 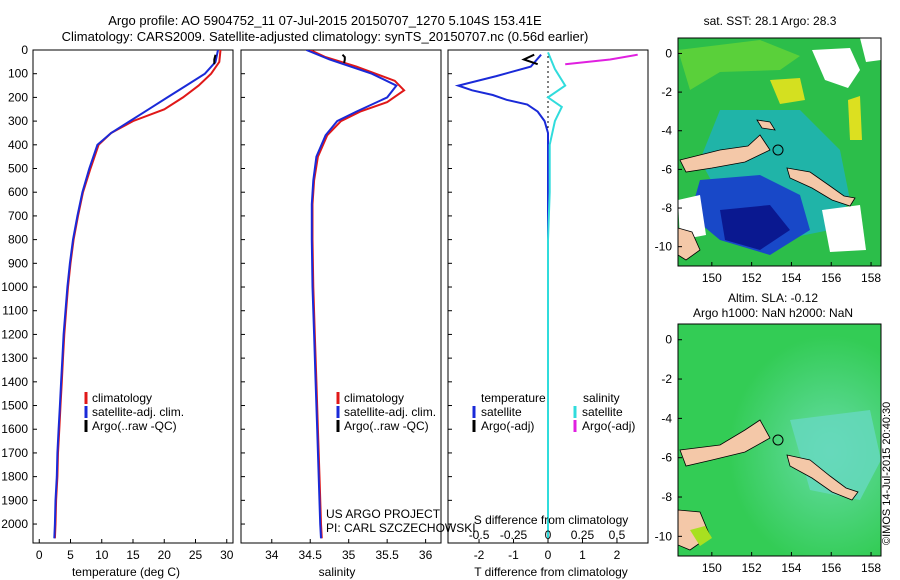 What do you see at coordinates (689, 244) in the screenshot?
I see `land-papua` at bounding box center [689, 244].